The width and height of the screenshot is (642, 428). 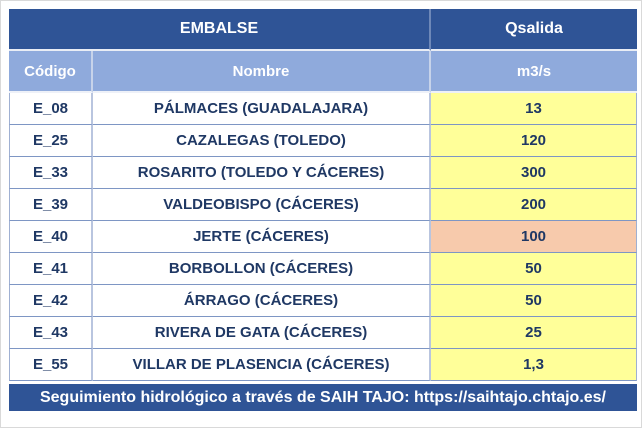 I want to click on qsalida-cell: 200, so click(x=534, y=205).